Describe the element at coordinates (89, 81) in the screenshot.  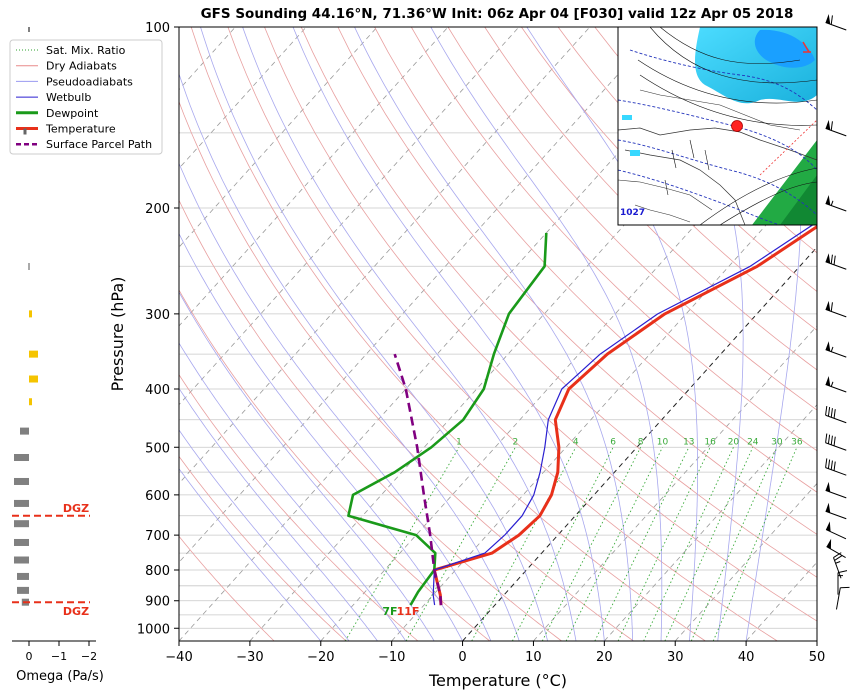
I see `svg-text: Pseudoadiabats` at that location.